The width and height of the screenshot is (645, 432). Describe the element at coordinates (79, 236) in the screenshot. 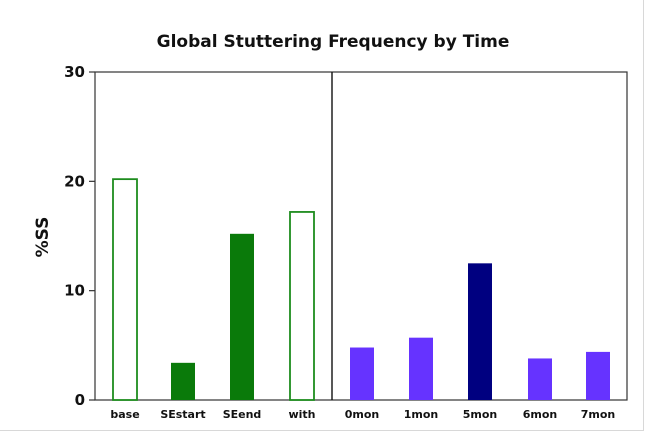

I see `y-ticks-group: 0 10 20 30` at that location.